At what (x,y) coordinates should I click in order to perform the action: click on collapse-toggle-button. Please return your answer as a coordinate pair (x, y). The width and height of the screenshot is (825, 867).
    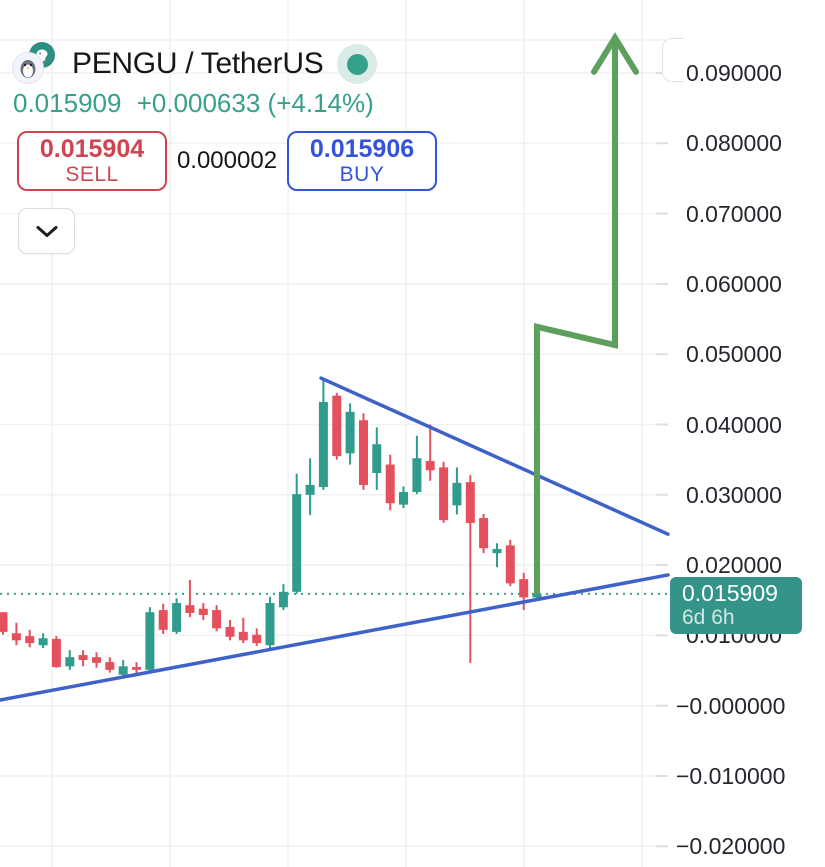
    Looking at the image, I should click on (46, 231).